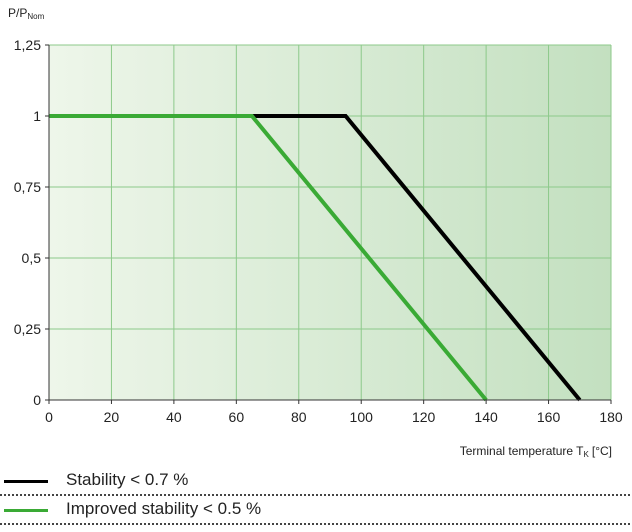 Image resolution: width=632 pixels, height=532 pixels. What do you see at coordinates (237, 417) in the screenshot?
I see `x-tick-label: 60` at bounding box center [237, 417].